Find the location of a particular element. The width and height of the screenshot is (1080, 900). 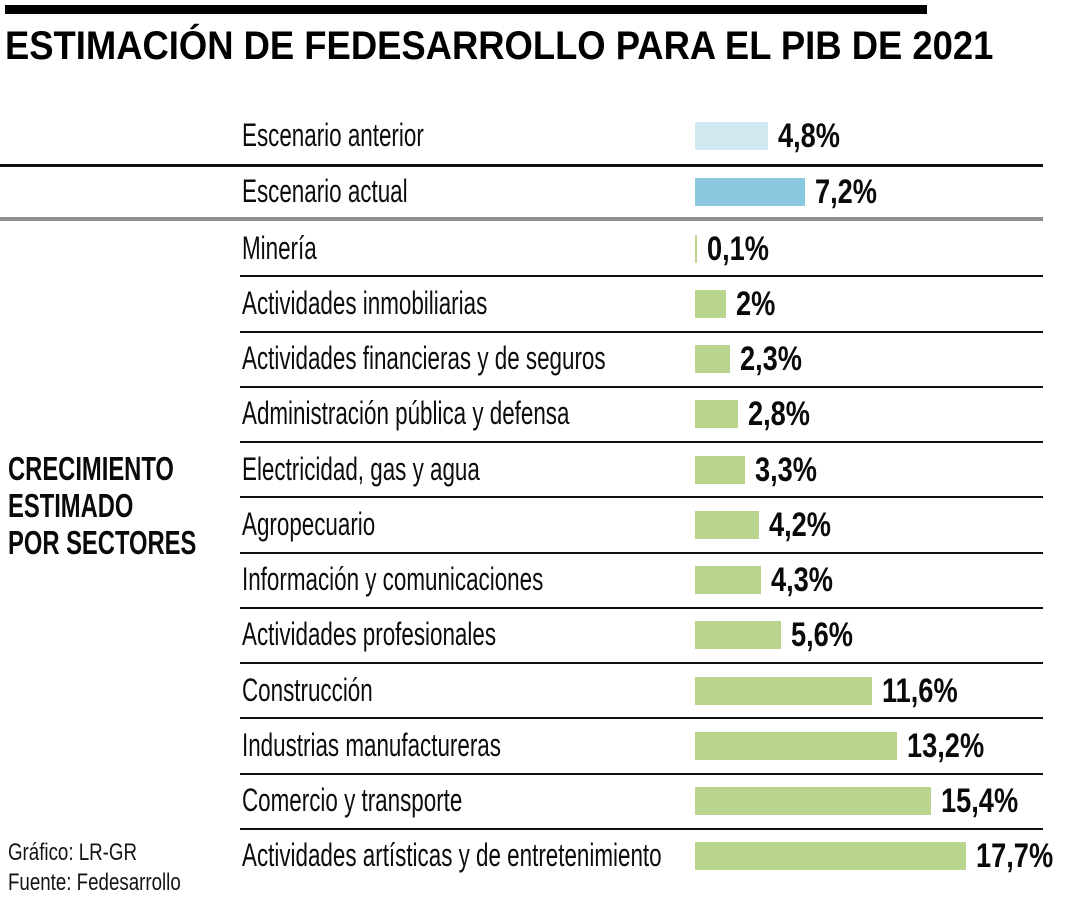

sector-row: Actividades inmobiliarias 2% is located at coordinates (540, 303).